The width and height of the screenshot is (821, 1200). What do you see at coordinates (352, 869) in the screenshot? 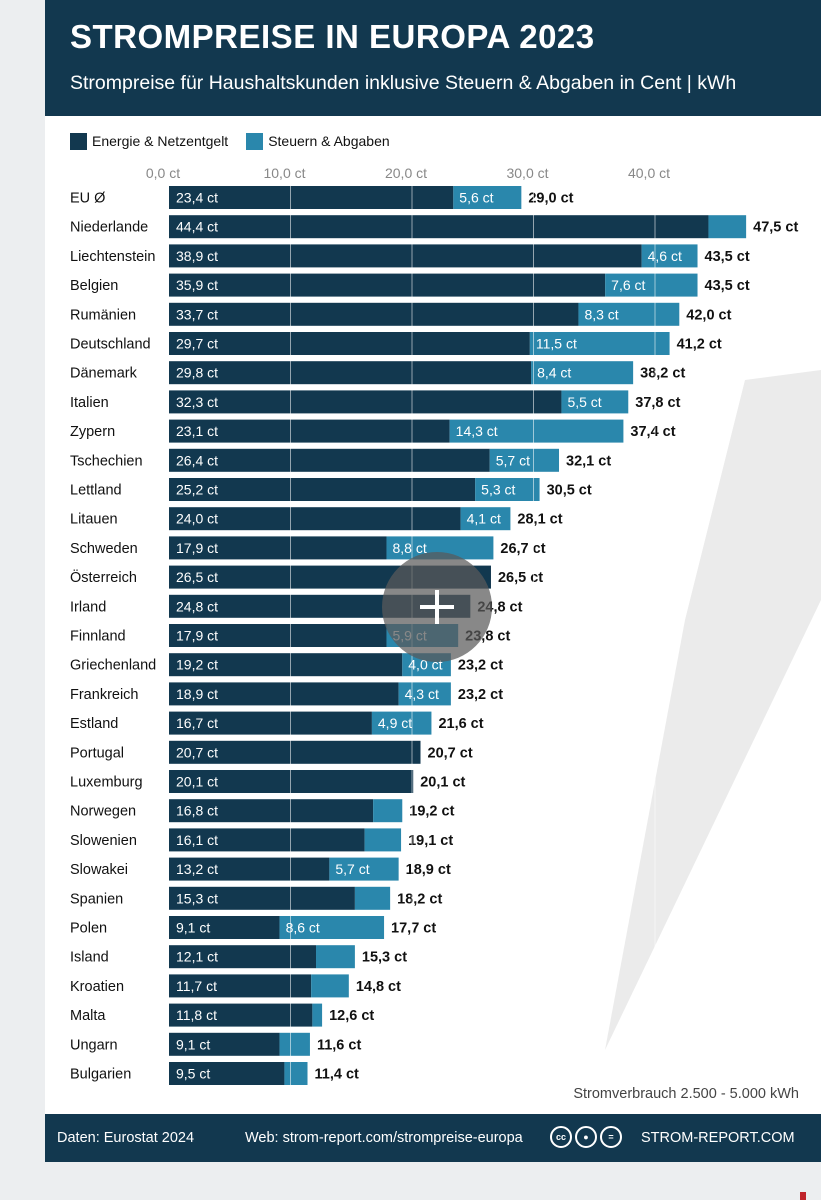
I see `bar-taxes-label: 5,7 ct` at bounding box center [352, 869].